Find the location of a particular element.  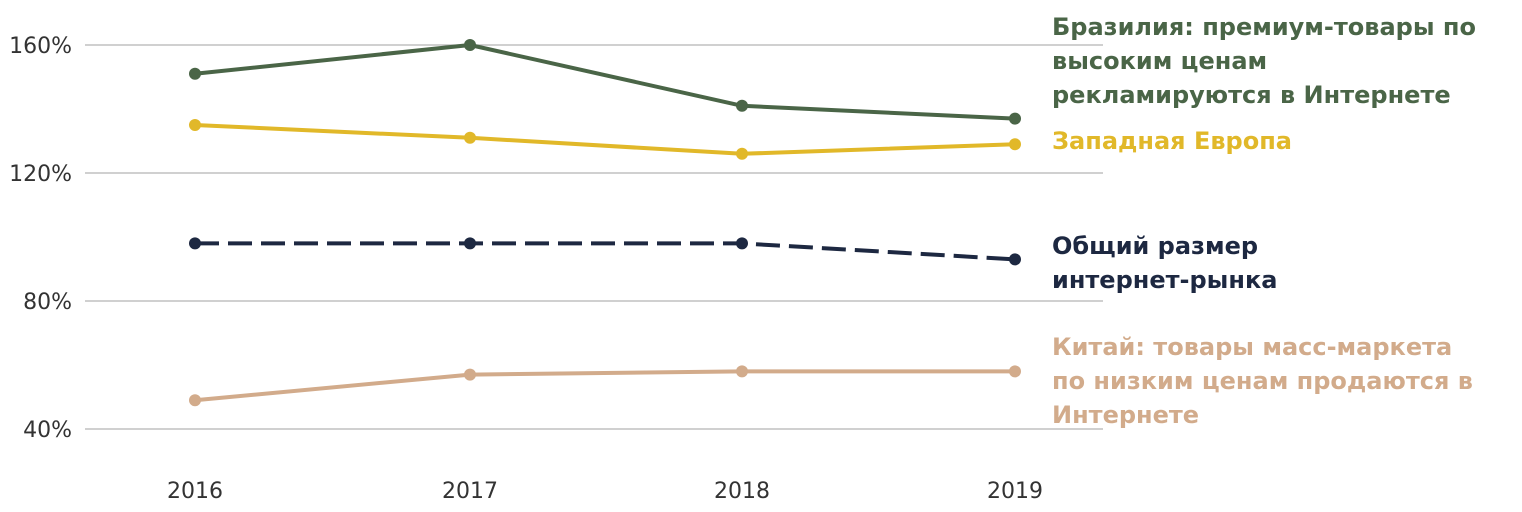

series-label-brazil: рекламируются в Интернете is located at coordinates (1251, 95).